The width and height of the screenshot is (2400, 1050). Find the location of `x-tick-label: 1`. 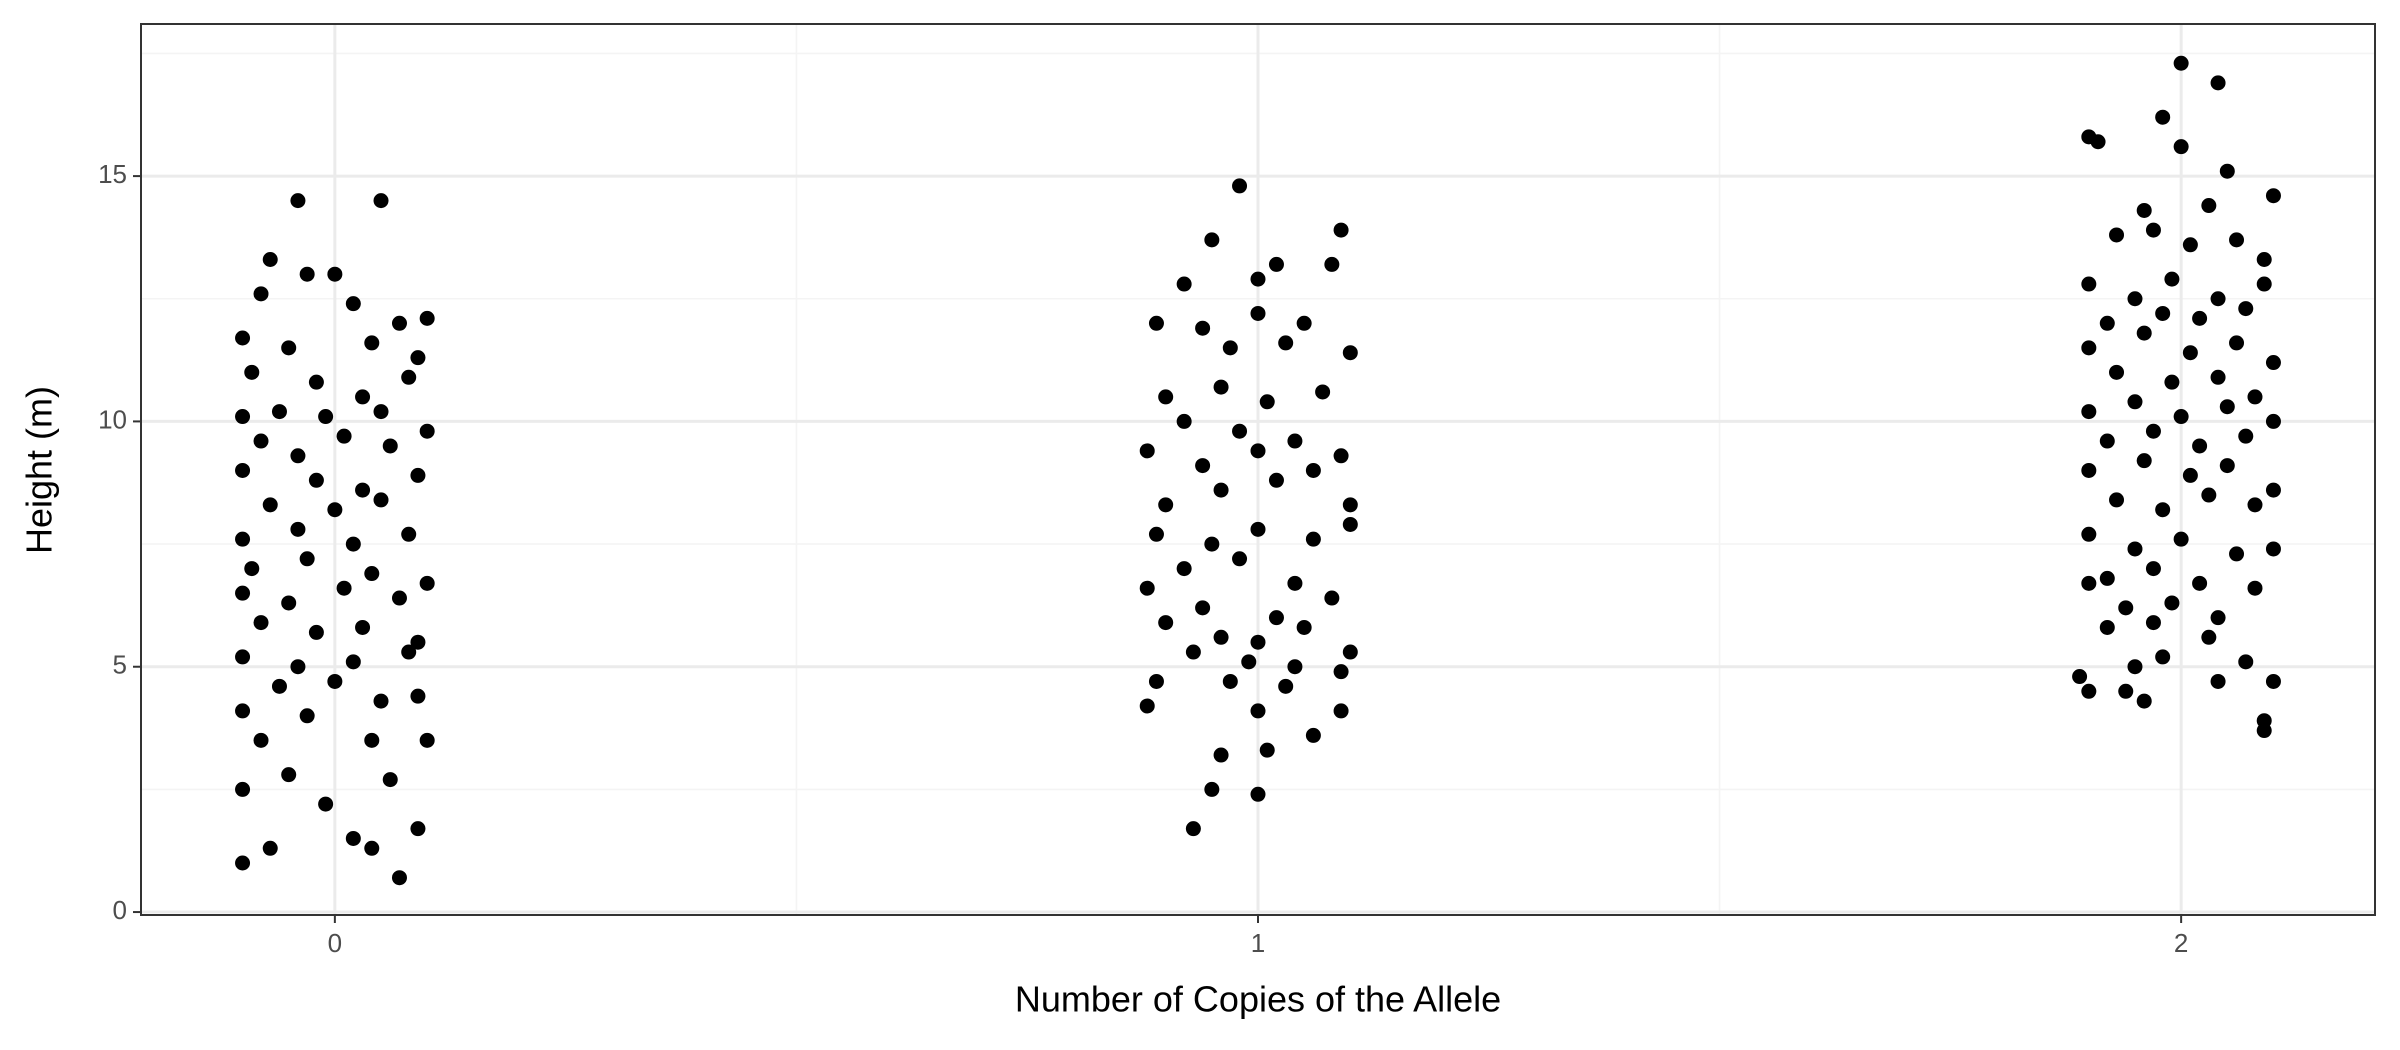

x-tick-label: 1 is located at coordinates (1258, 943).